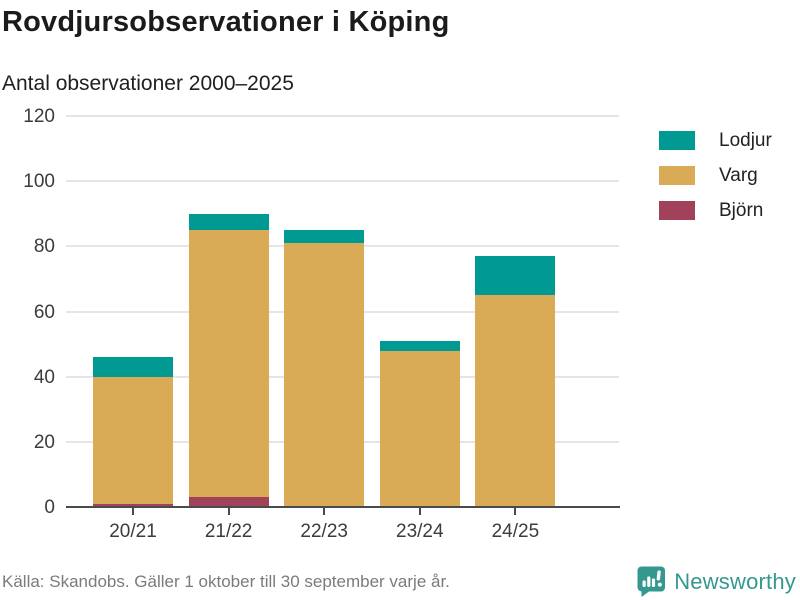 The height and width of the screenshot is (600, 800). Describe the element at coordinates (677, 210) in the screenshot. I see `legend-swatch-bjorn` at that location.